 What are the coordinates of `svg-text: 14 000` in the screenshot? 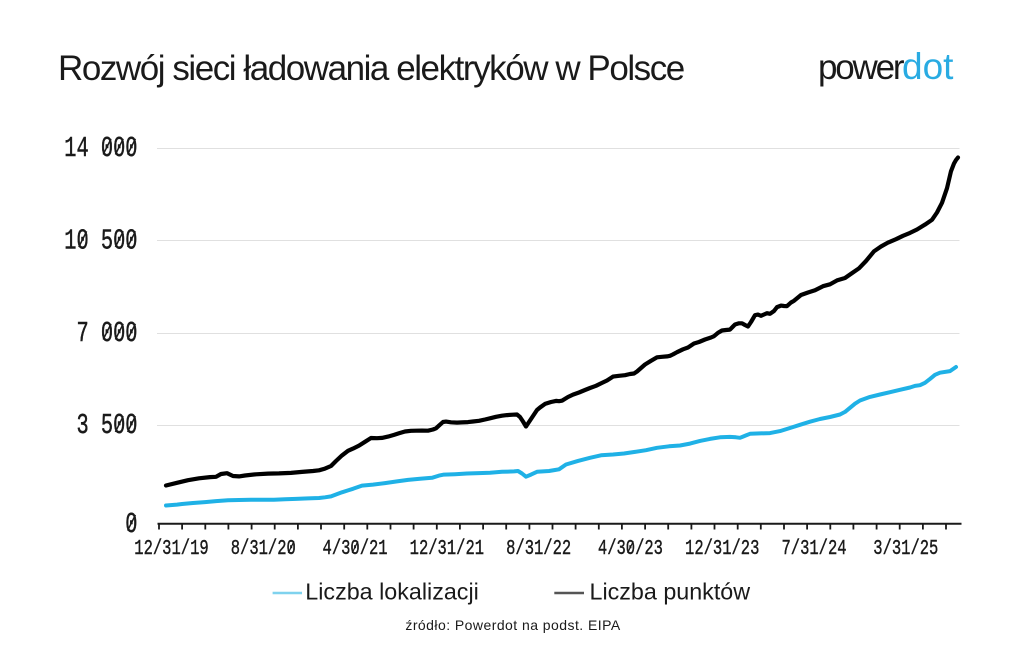 It's located at (100, 149).